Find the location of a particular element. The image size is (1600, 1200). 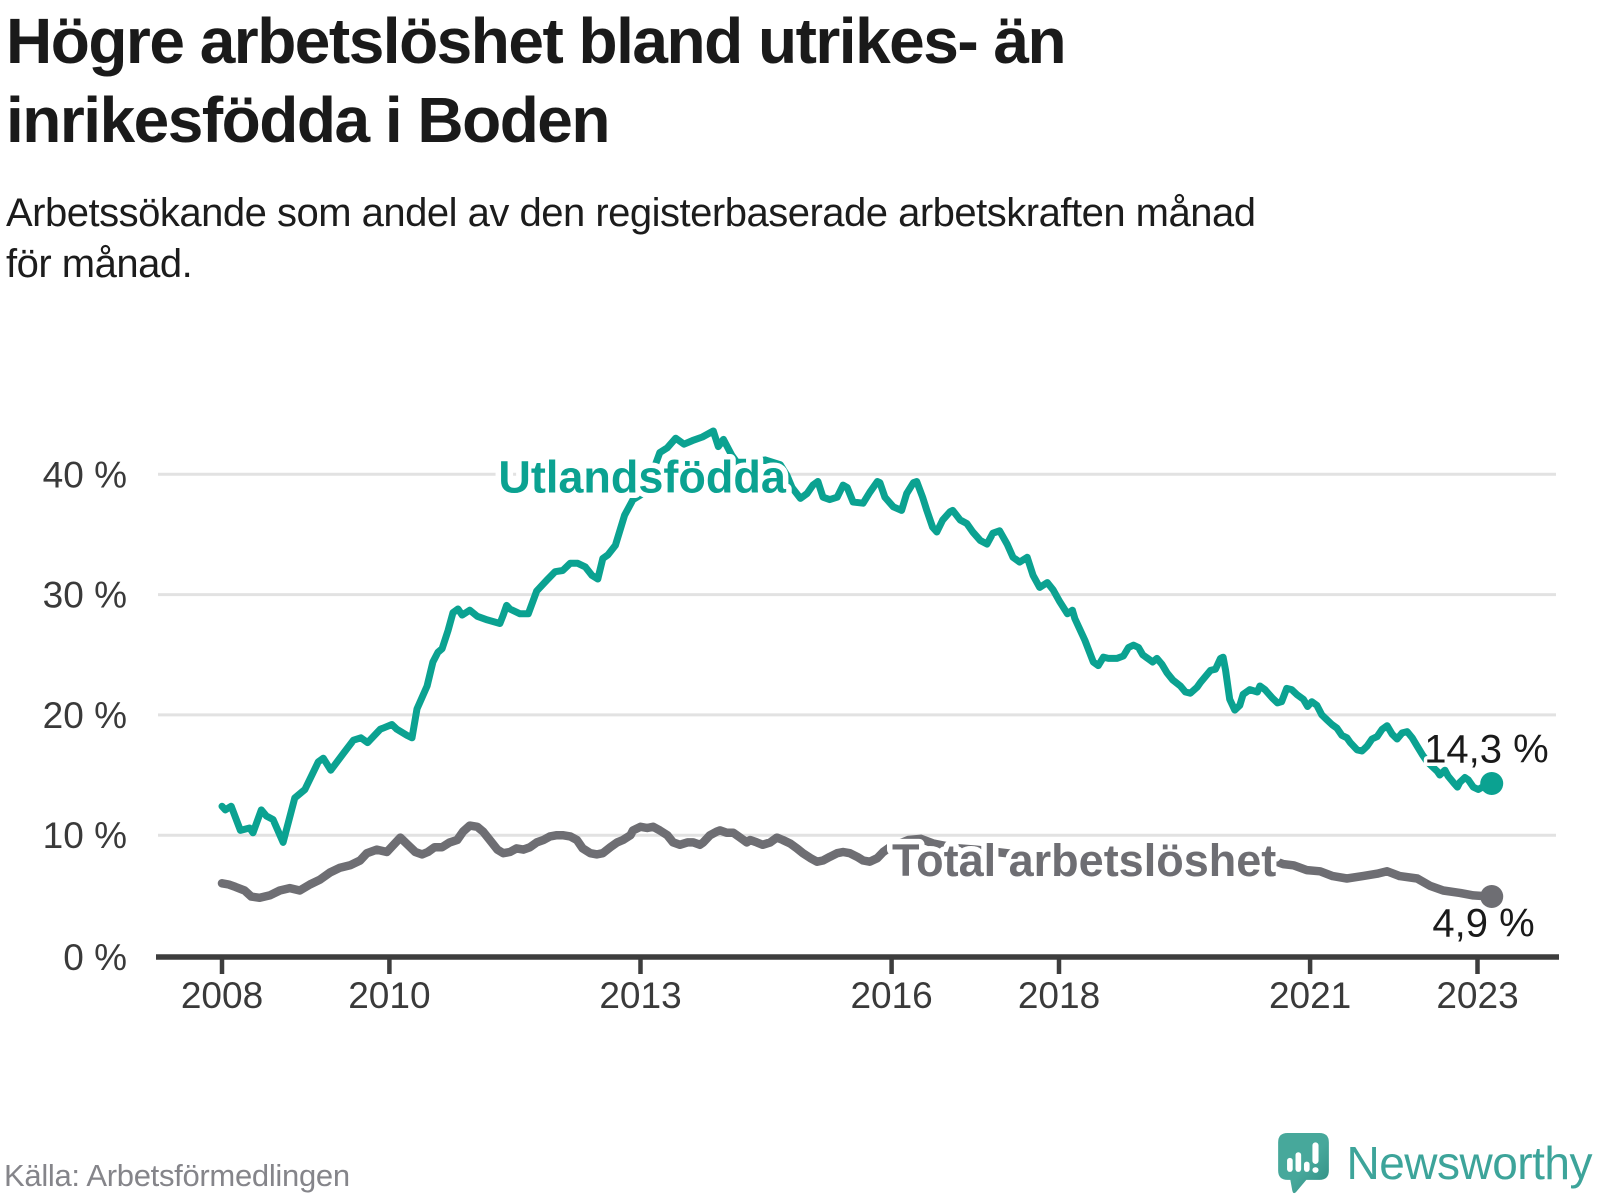

end-value-label: 4,9 % is located at coordinates (1483, 924).